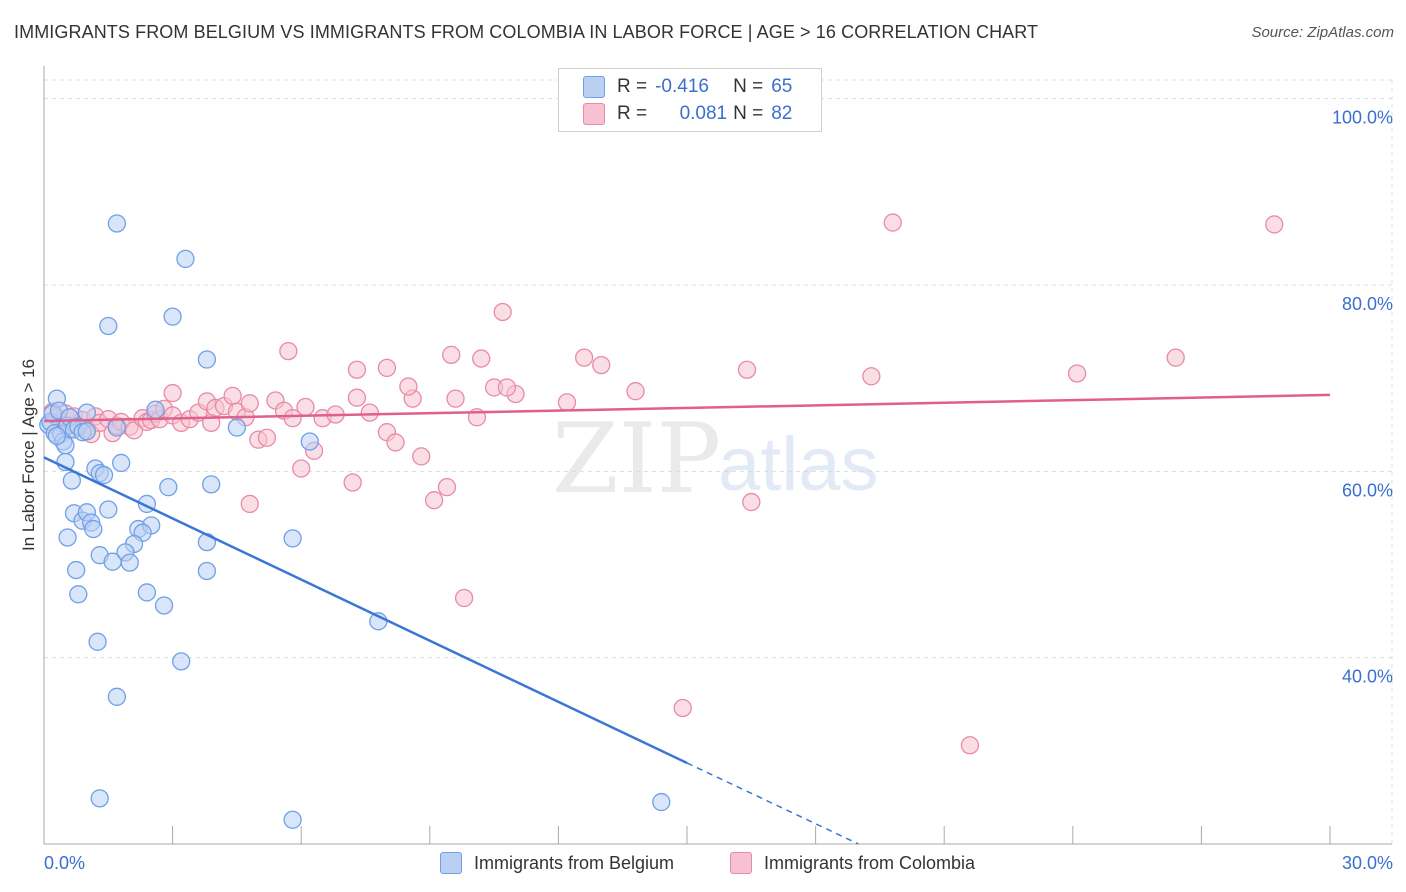  Describe the element at coordinates (574, 862) in the screenshot. I see `bottom-legend-label-belgium: Immigrants from Belgium` at that location.